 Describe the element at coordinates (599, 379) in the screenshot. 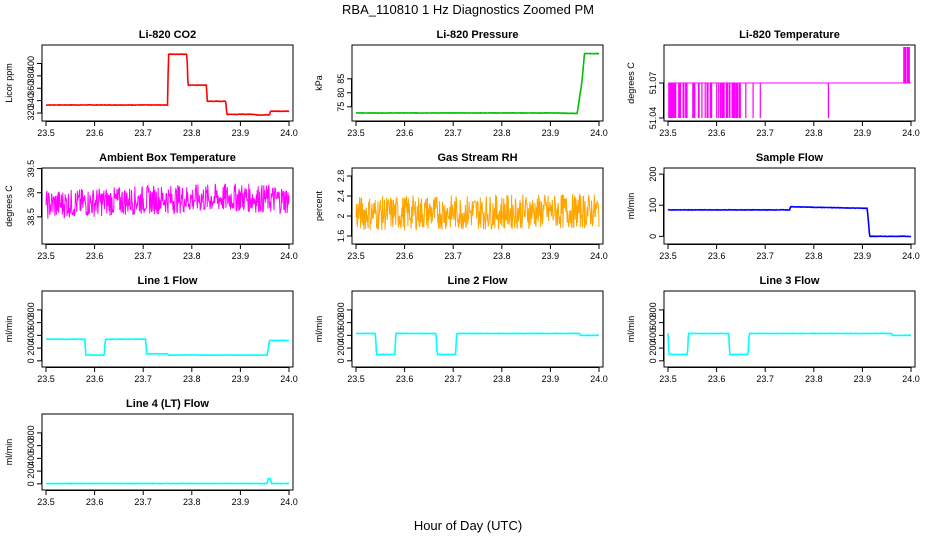

I see `panel-8-x-tick-label: 24.0` at that location.